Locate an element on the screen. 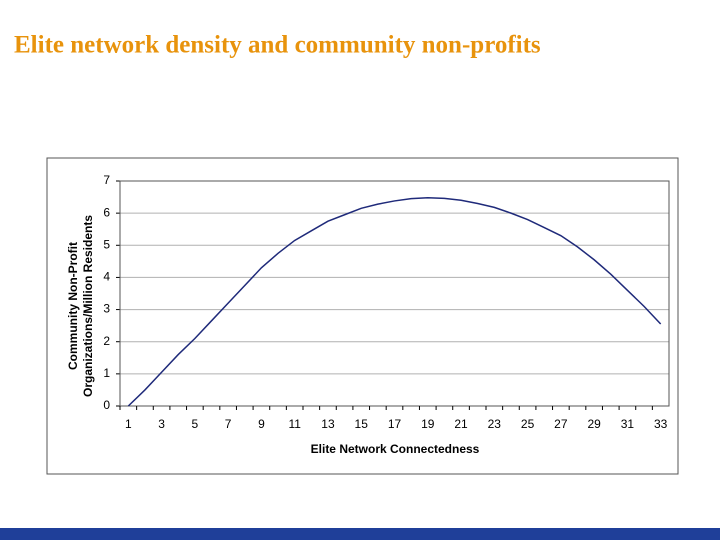  x-tick-label: 7 is located at coordinates (228, 424).